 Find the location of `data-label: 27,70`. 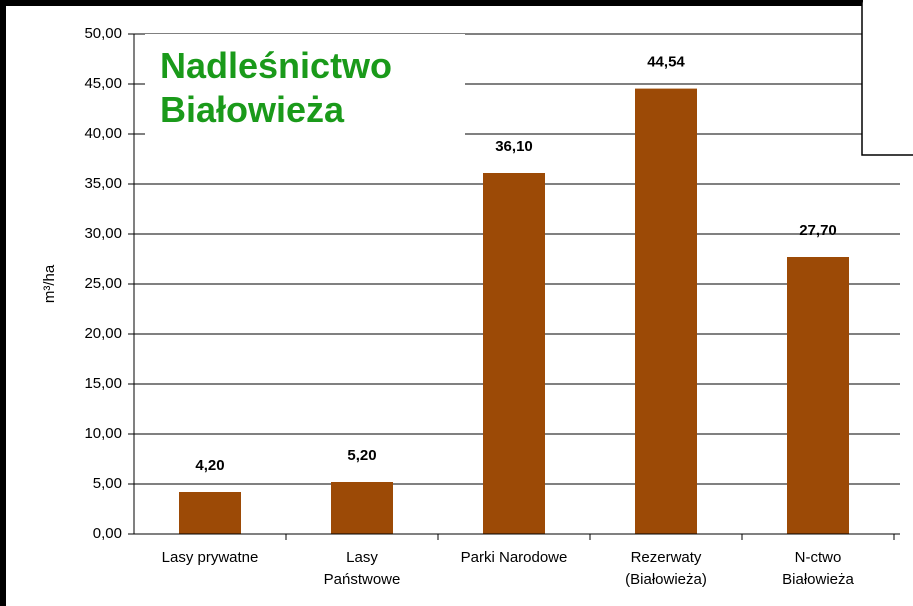

data-label: 27,70 is located at coordinates (818, 230).